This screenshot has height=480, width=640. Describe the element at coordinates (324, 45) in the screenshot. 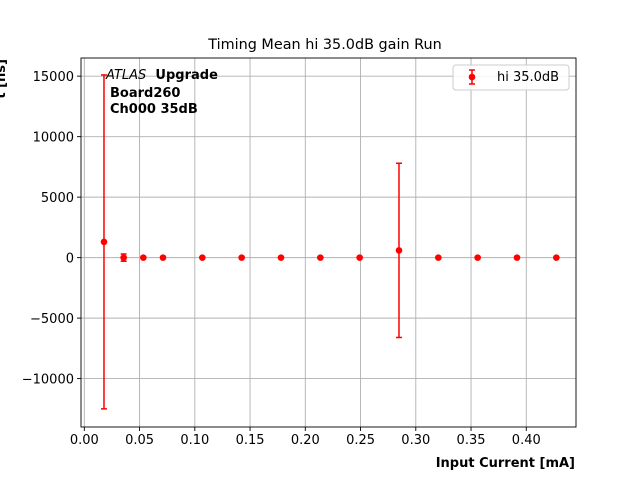

I see `chart-title: Timing Mean hi 35.0dB gain Run` at that location.